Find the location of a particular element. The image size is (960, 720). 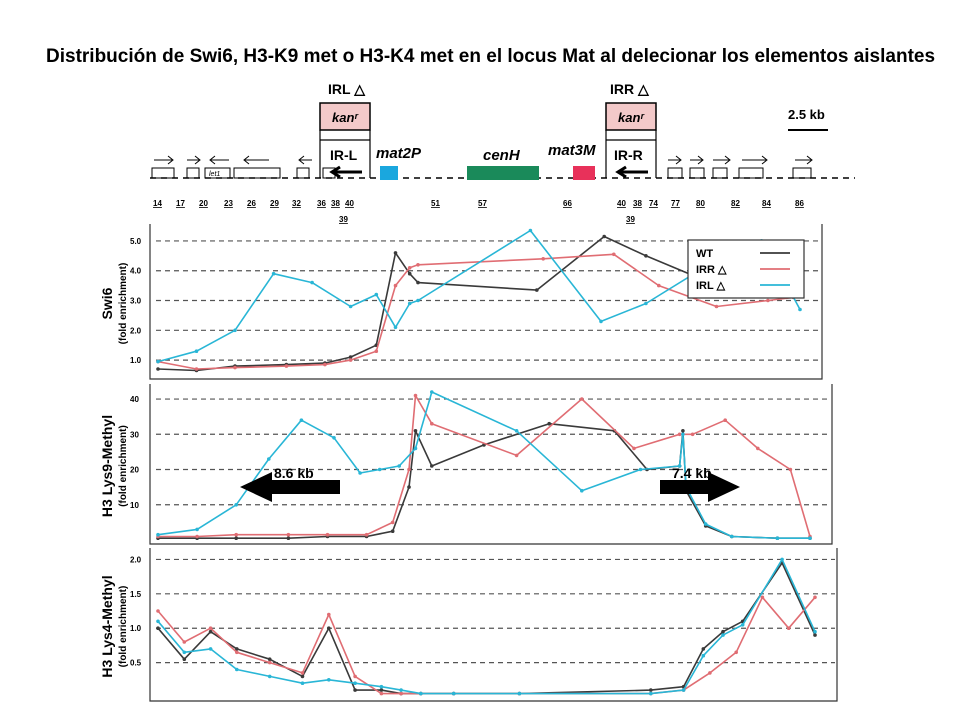

cenH-label: cenH is located at coordinates (502, 155).